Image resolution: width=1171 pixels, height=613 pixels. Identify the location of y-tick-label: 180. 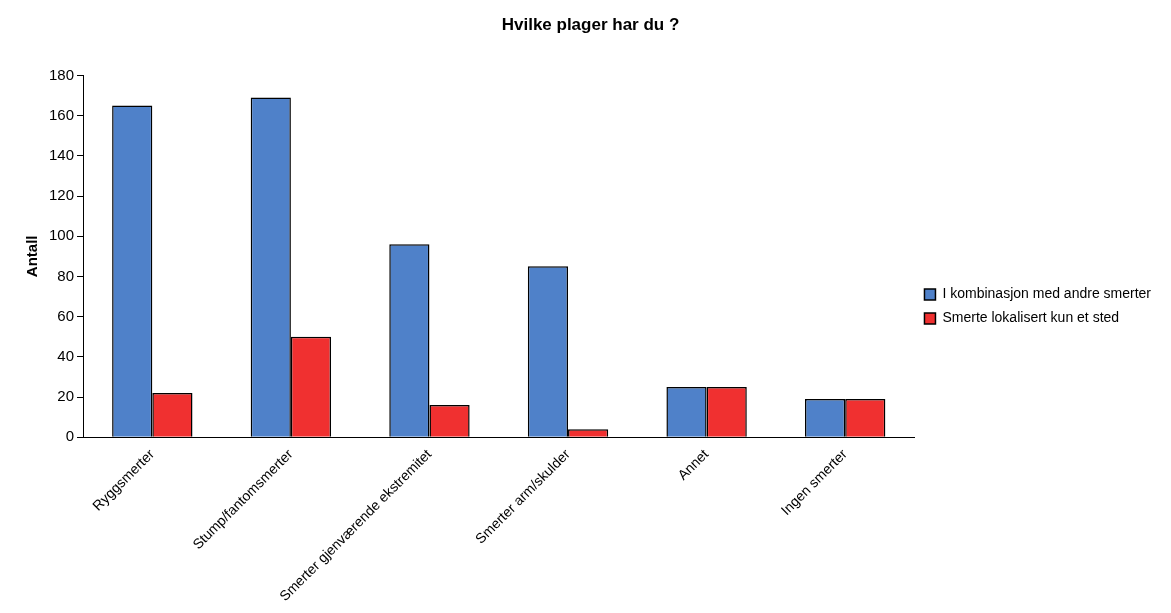
(62, 74).